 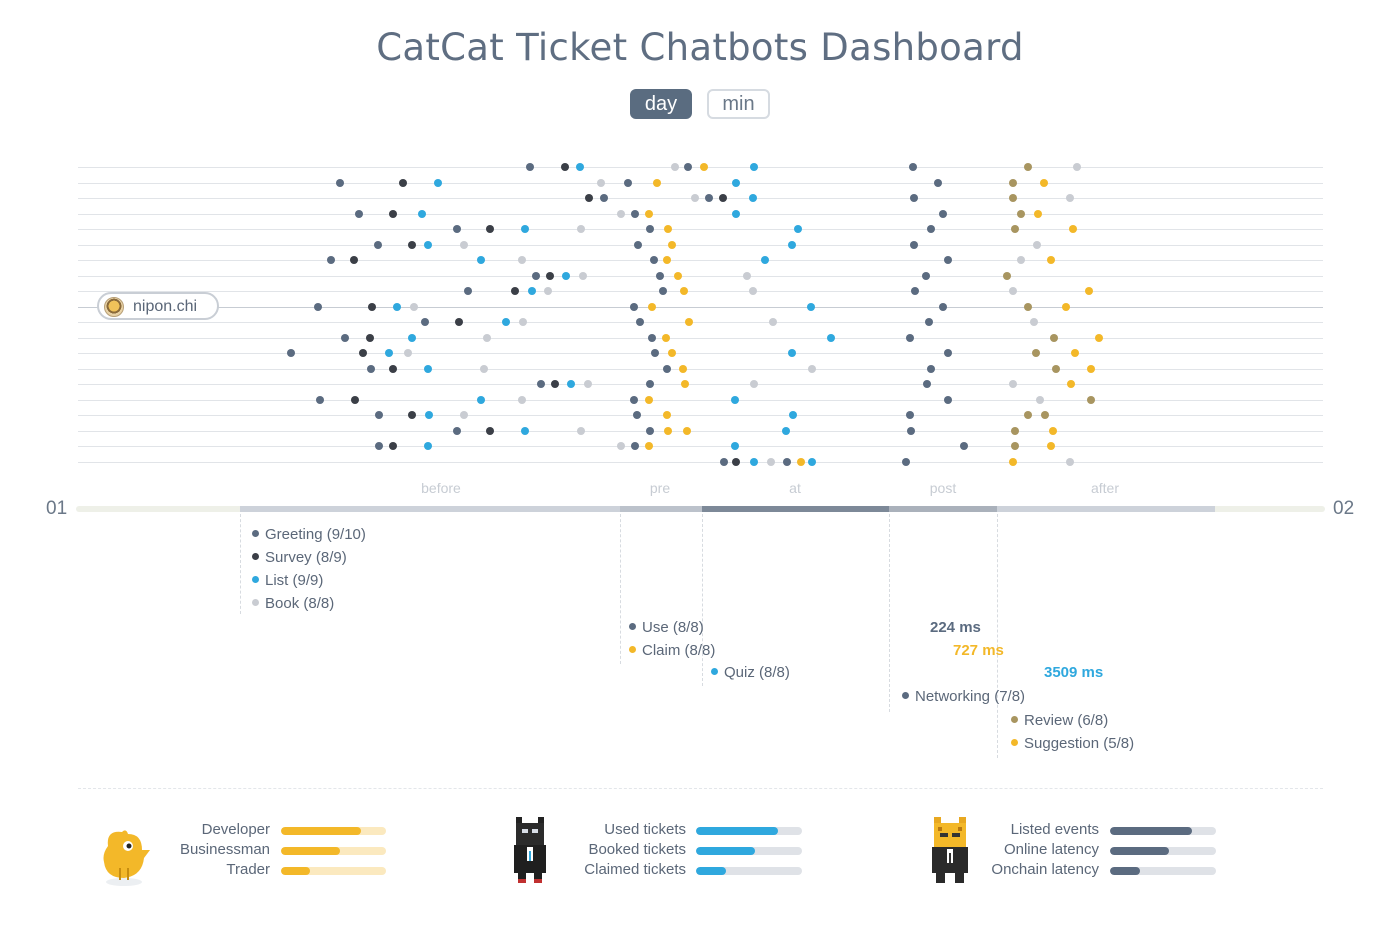 What do you see at coordinates (293, 603) in the screenshot?
I see `legend-book: Book (8/8)` at bounding box center [293, 603].